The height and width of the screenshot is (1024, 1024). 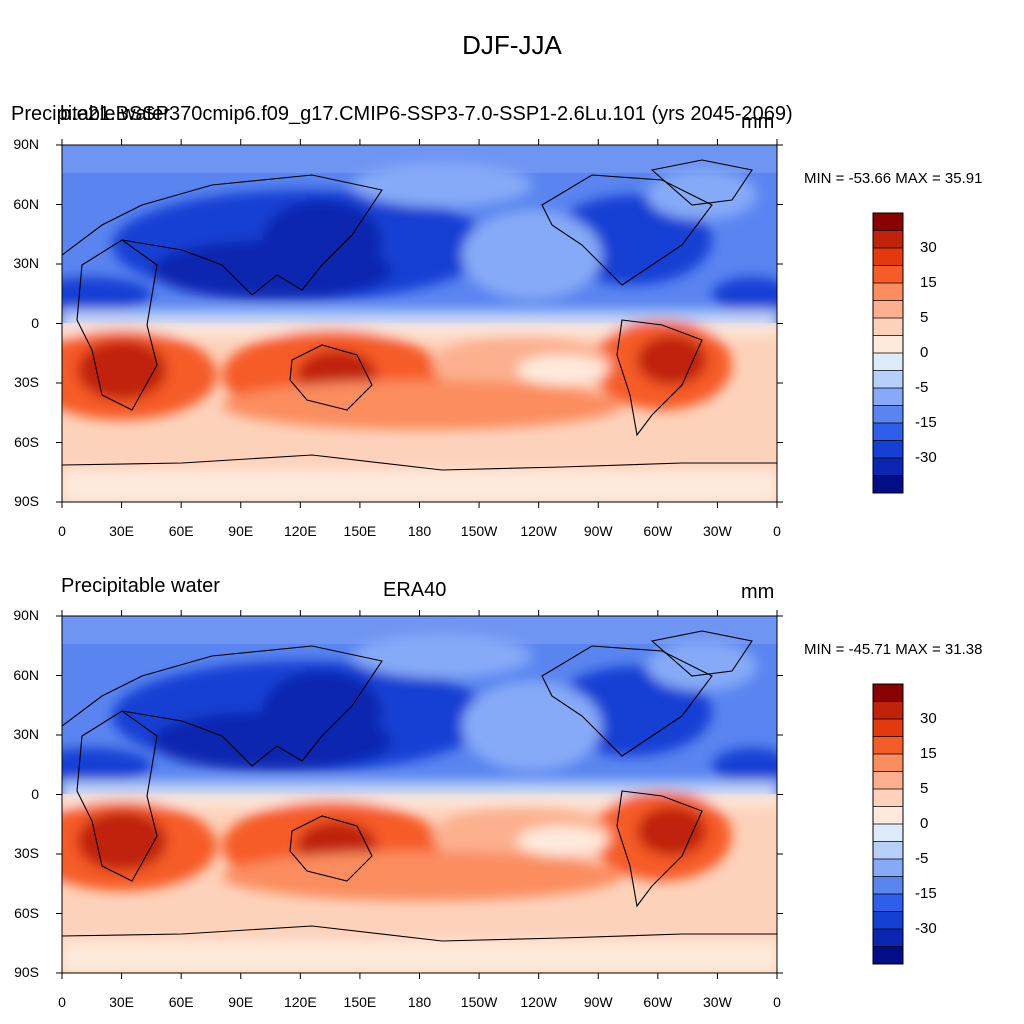 I want to click on panel1-left-title: Precipitable water, so click(x=90, y=114).